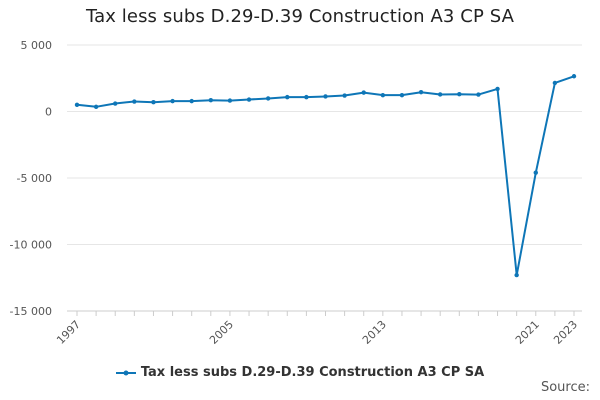  What do you see at coordinates (37, 45) in the screenshot?
I see `y-tick-label: 5 000` at bounding box center [37, 45].